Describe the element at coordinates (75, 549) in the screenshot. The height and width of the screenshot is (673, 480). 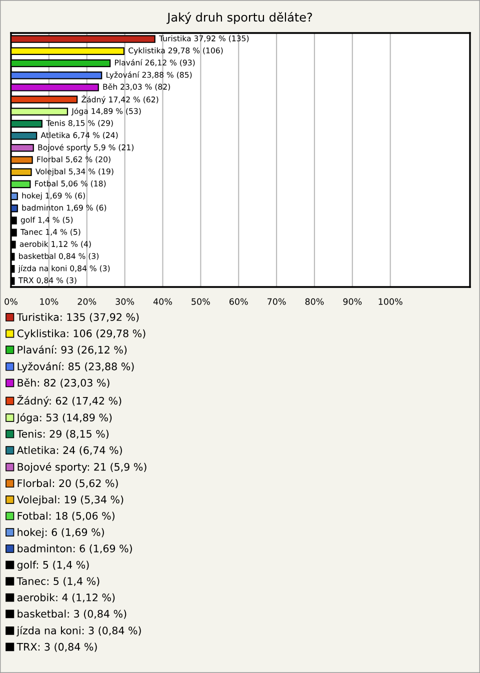
I see `legend-label: badminton: 6 (1,69 %)` at that location.